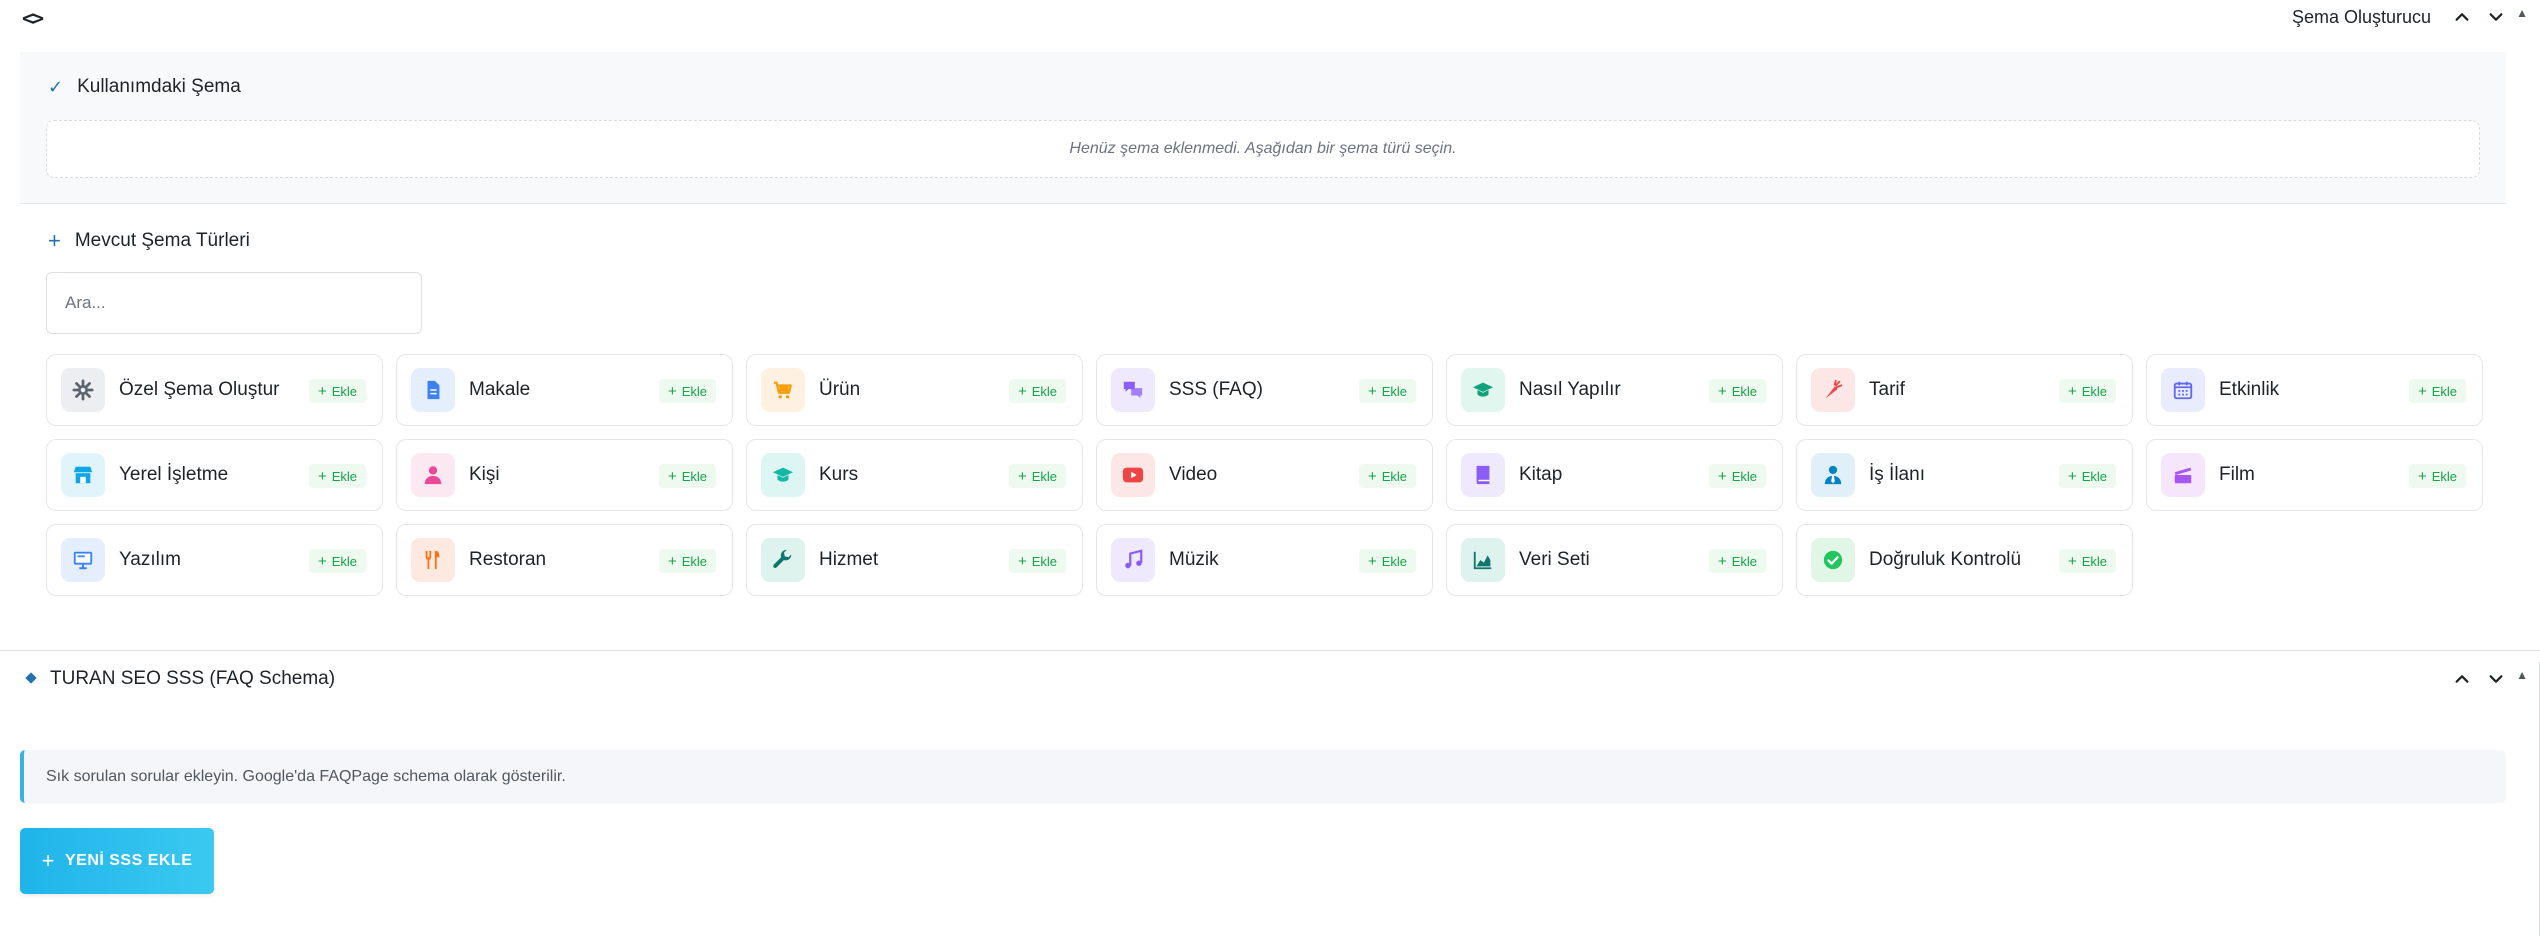  What do you see at coordinates (433, 475) in the screenshot?
I see `user-icon` at bounding box center [433, 475].